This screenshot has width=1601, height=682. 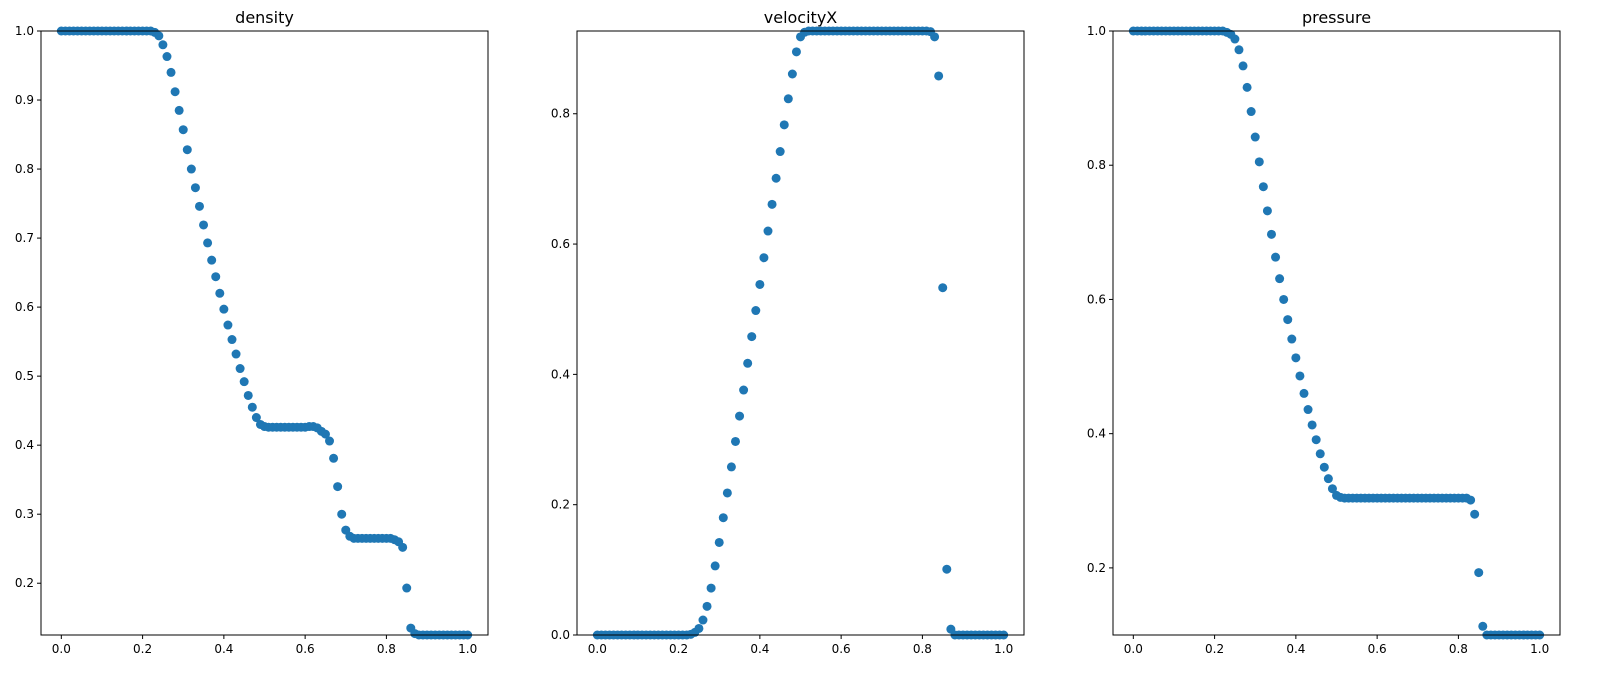 What do you see at coordinates (24, 238) in the screenshot?
I see `y-tick-label: 0.7` at bounding box center [24, 238].